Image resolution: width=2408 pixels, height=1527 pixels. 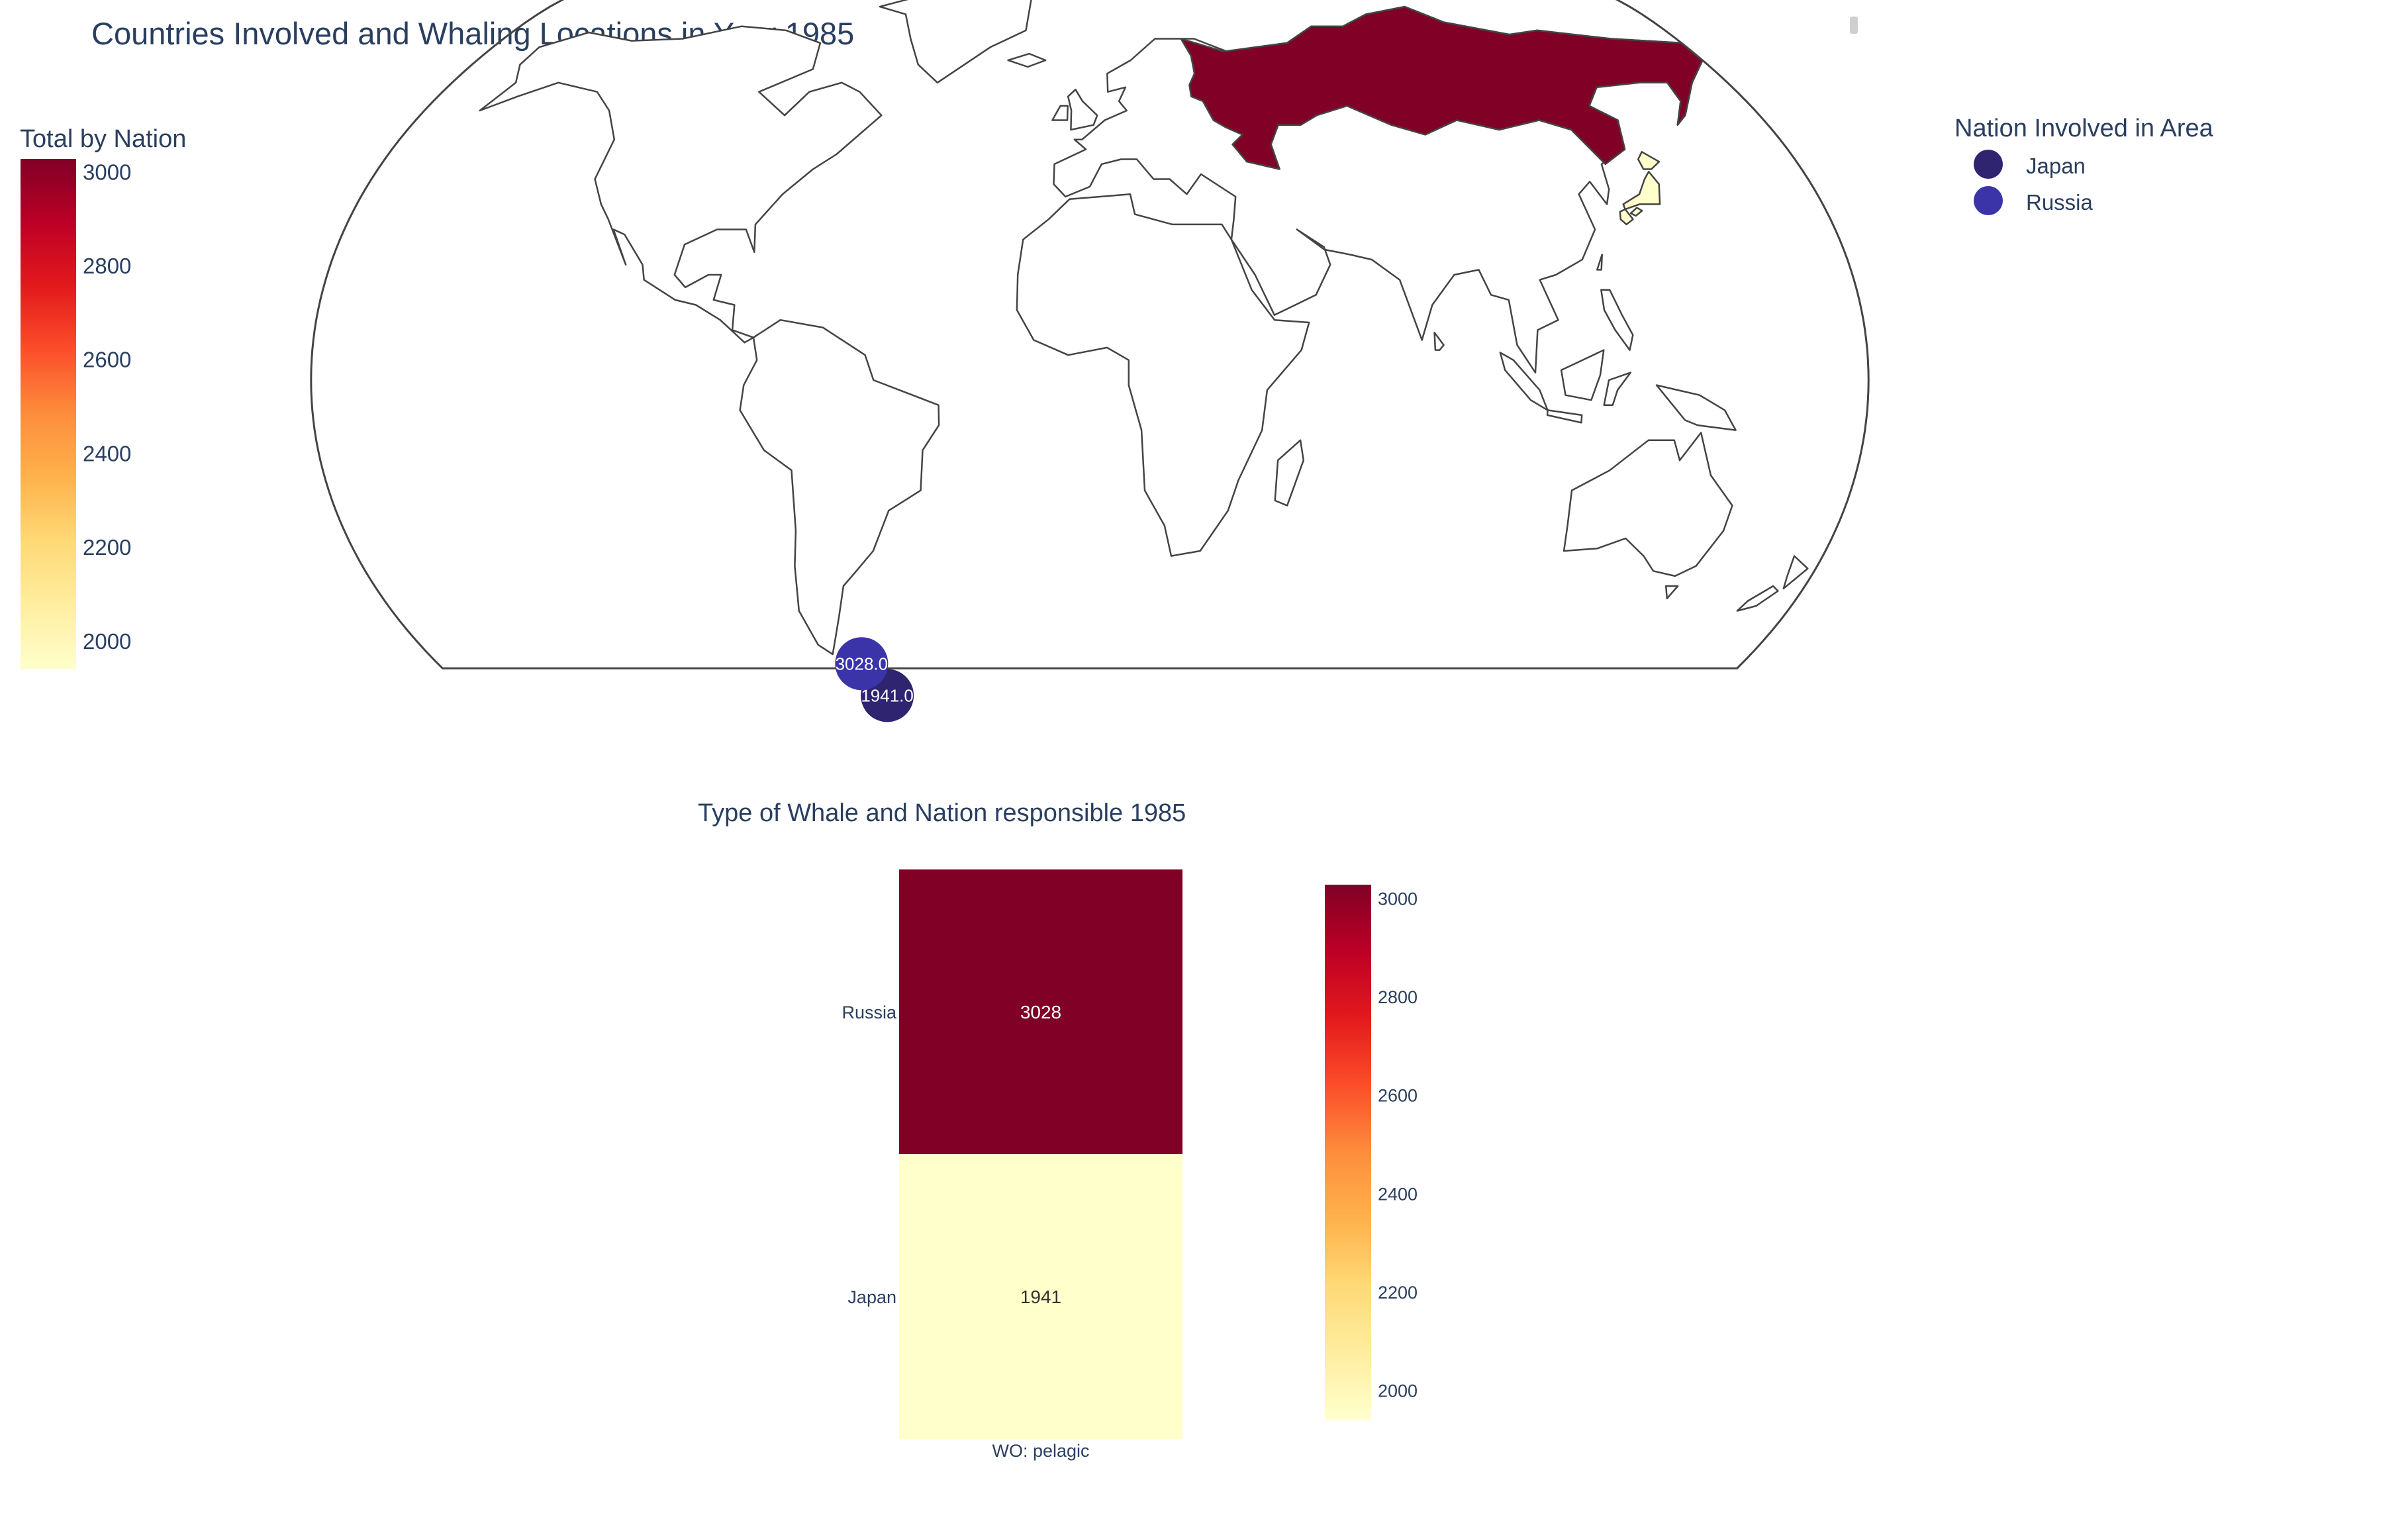 I want to click on map-colorbar-tick-label: 2600, so click(x=107, y=360).